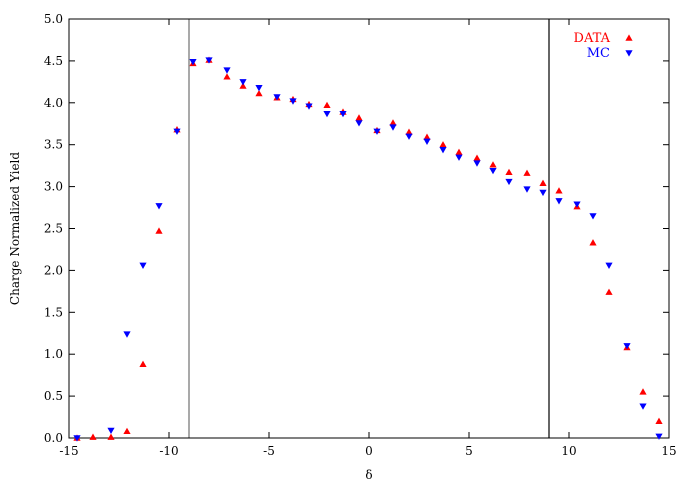  What do you see at coordinates (592, 38) in the screenshot?
I see `legend-label-data: DATA` at bounding box center [592, 38].